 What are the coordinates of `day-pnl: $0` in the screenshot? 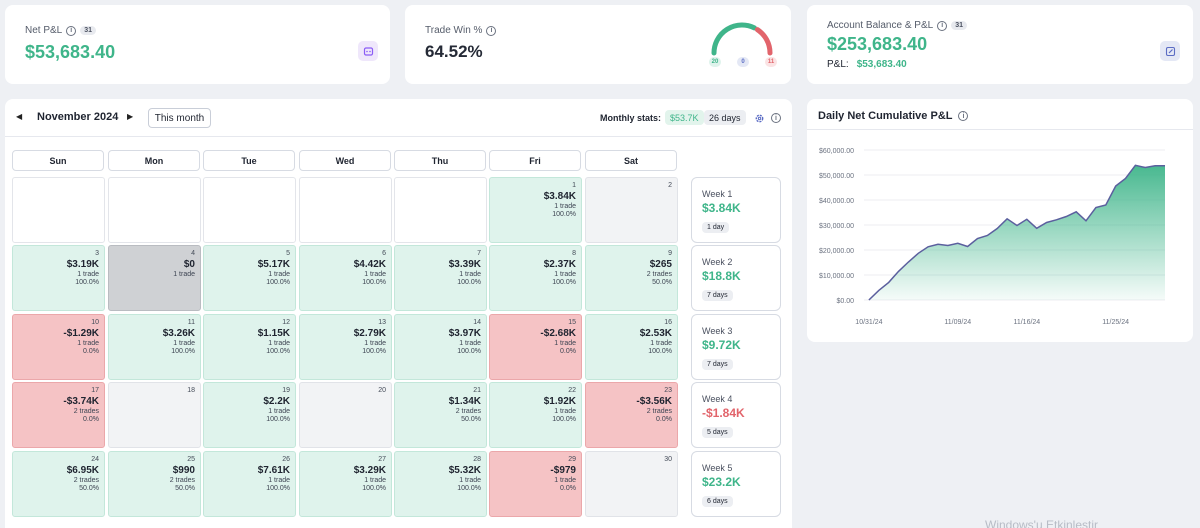 It's located at (189, 264).